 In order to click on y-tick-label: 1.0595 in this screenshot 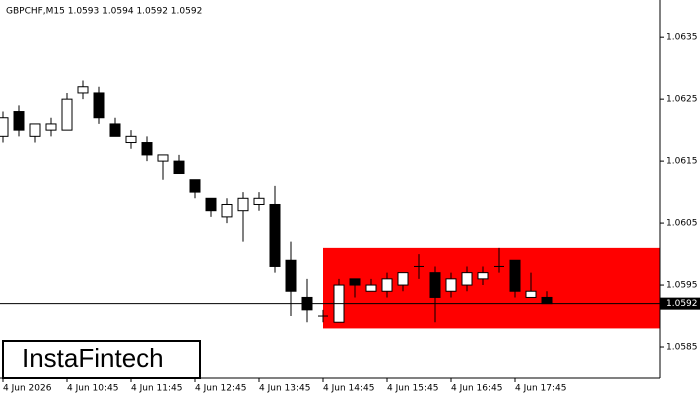, I will do `click(682, 286)`.